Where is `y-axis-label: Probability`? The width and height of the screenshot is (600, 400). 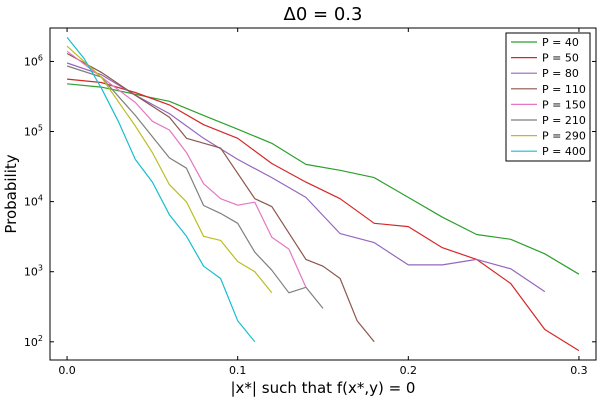 y-axis-label: Probability is located at coordinates (11, 193).